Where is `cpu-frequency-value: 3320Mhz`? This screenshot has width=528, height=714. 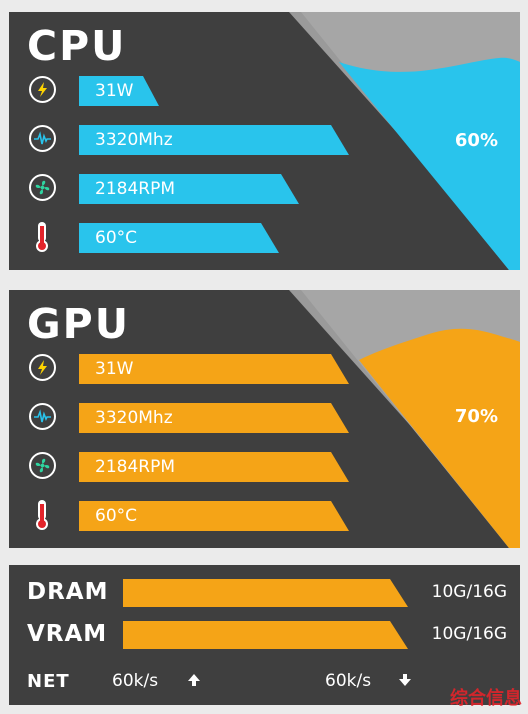
cpu-frequency-value: 3320Mhz is located at coordinates (134, 140).